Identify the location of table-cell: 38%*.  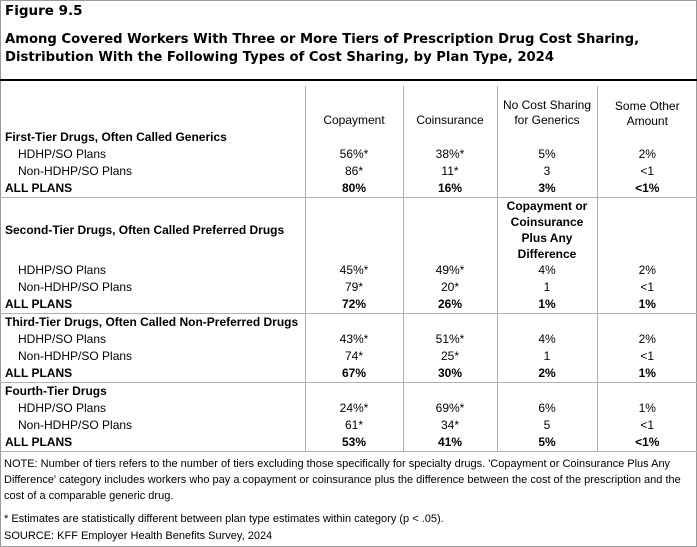
(449, 154).